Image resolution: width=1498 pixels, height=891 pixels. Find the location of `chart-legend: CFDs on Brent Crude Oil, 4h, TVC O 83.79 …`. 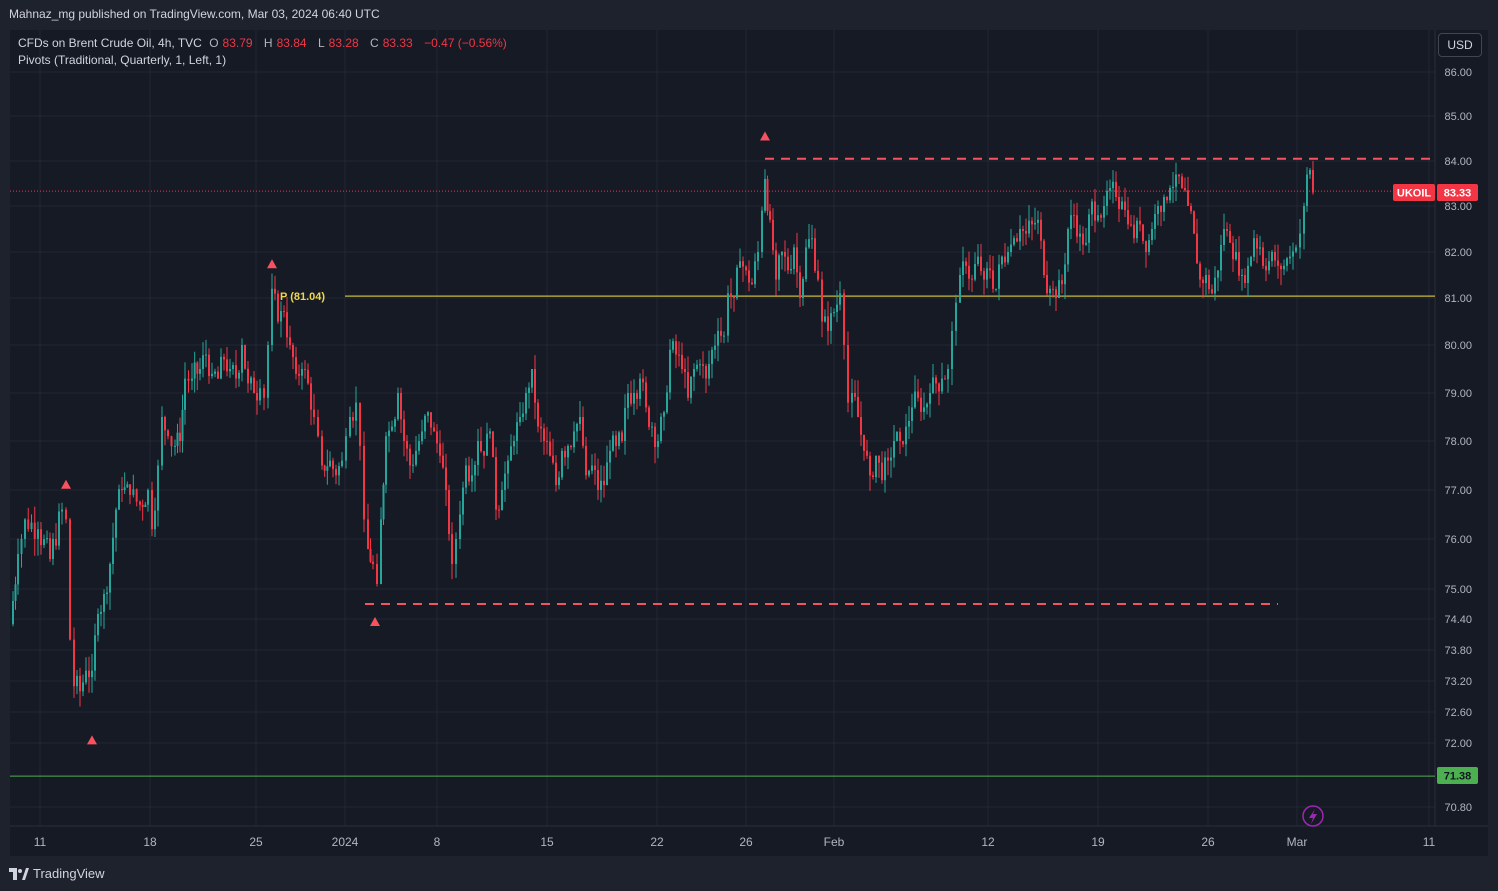

chart-legend: CFDs on Brent Crude Oil, 4h, TVC O 83.79 … is located at coordinates (264, 52).